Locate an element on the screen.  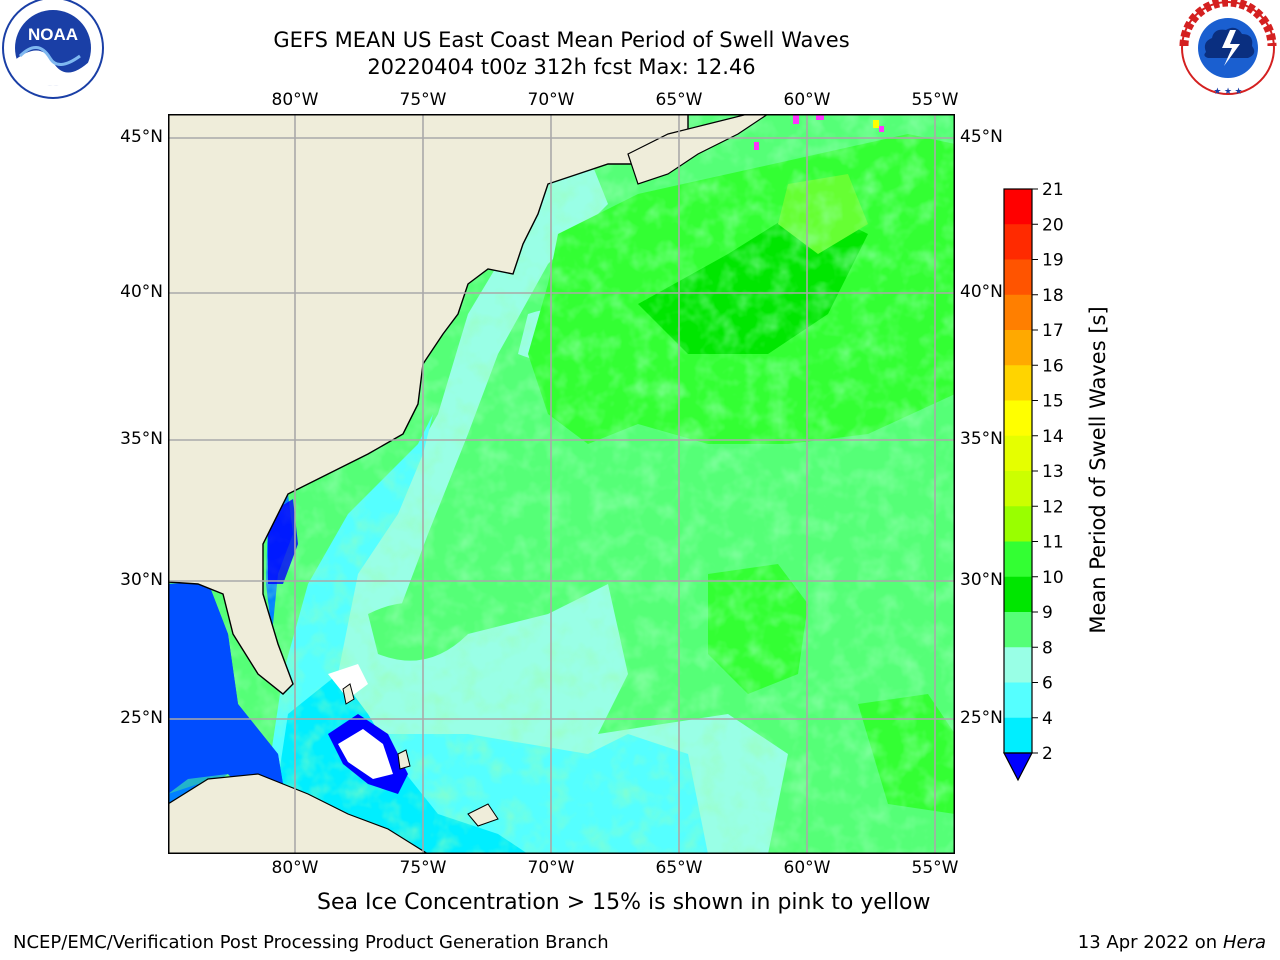
colorbar-tick-label: 13 is located at coordinates (1053, 472).